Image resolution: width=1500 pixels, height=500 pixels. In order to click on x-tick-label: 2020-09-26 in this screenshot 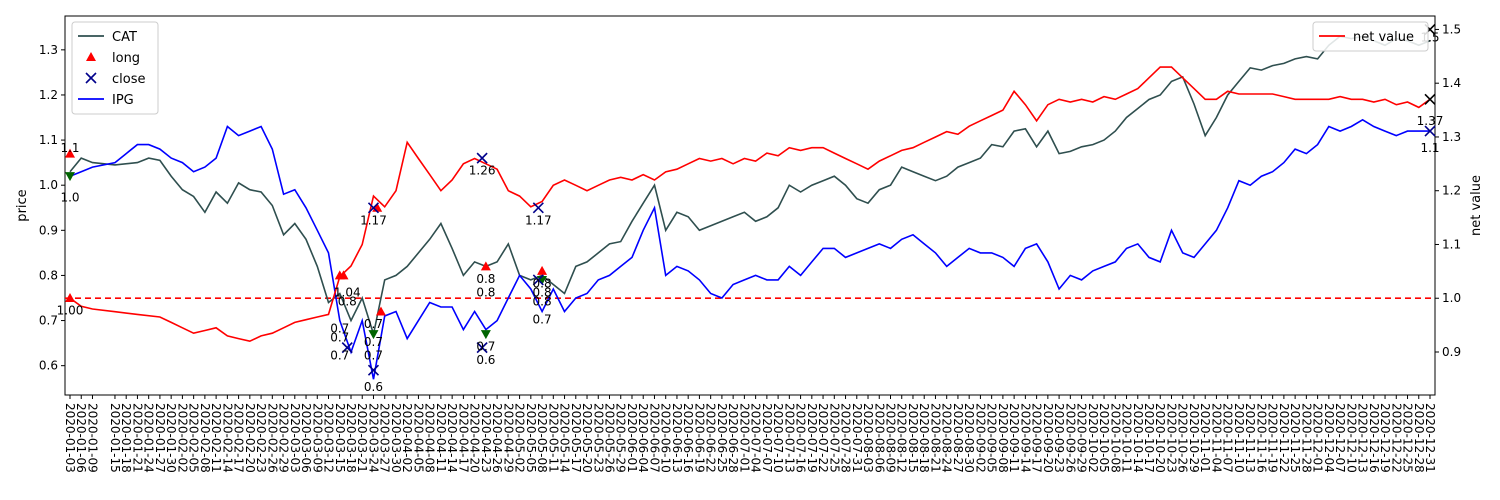, I will do `click(1070, 438)`.